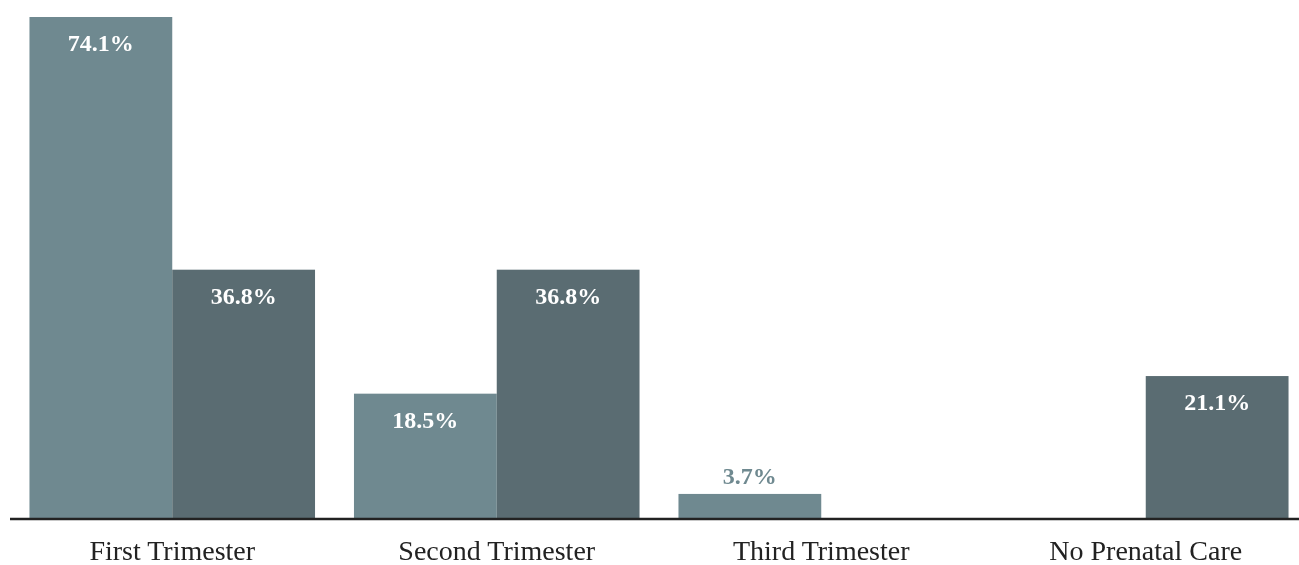 Image resolution: width=1299 pixels, height=565 pixels. What do you see at coordinates (425, 419) in the screenshot?
I see `data-label: 18.5%` at bounding box center [425, 419].